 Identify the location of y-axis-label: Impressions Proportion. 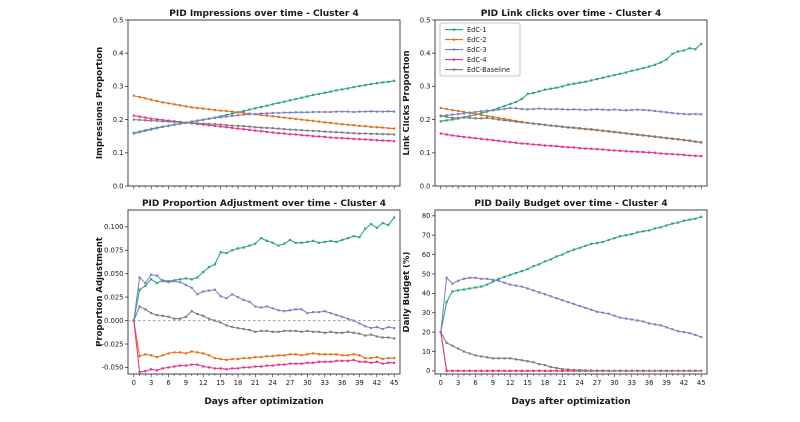
(100, 103).